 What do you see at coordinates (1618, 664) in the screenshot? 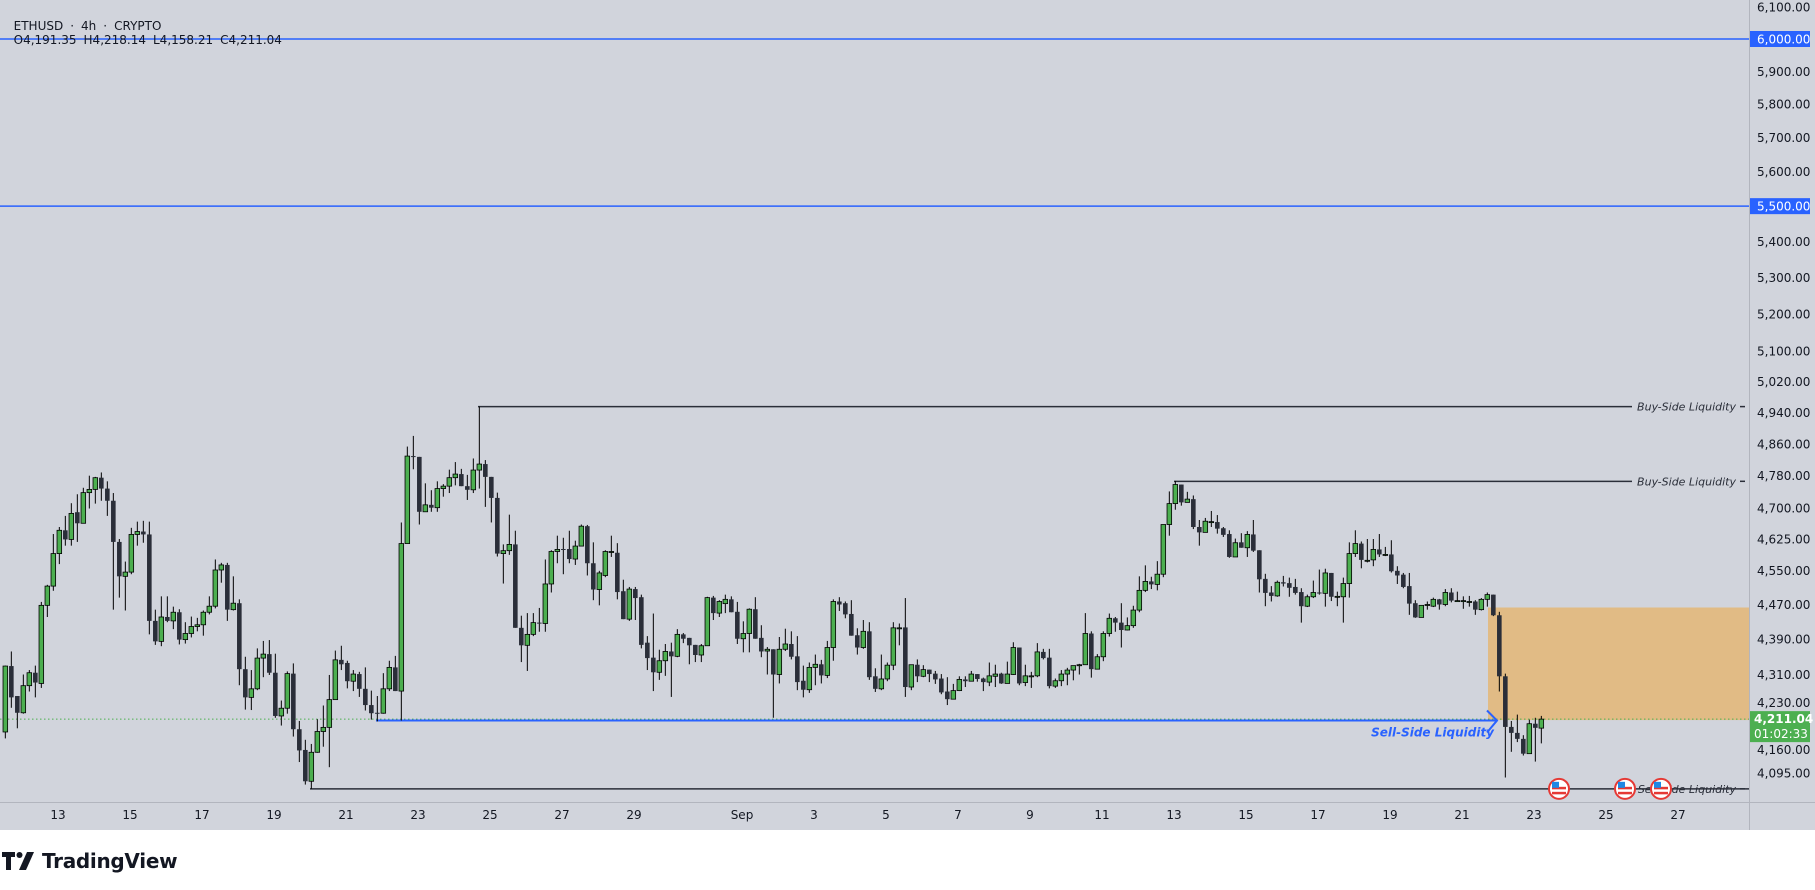
I see `supply-zone` at bounding box center [1618, 664].